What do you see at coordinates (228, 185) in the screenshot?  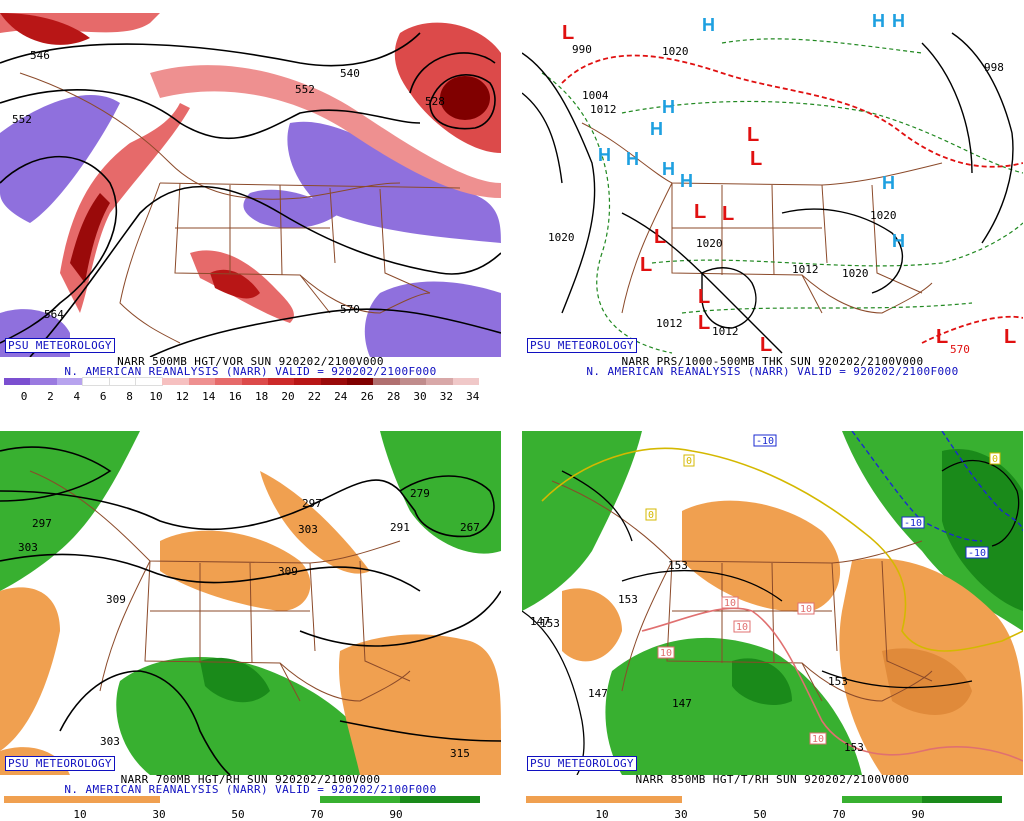 I see `contour-labels: 546 552 540 552 528 564 570` at bounding box center [228, 185].